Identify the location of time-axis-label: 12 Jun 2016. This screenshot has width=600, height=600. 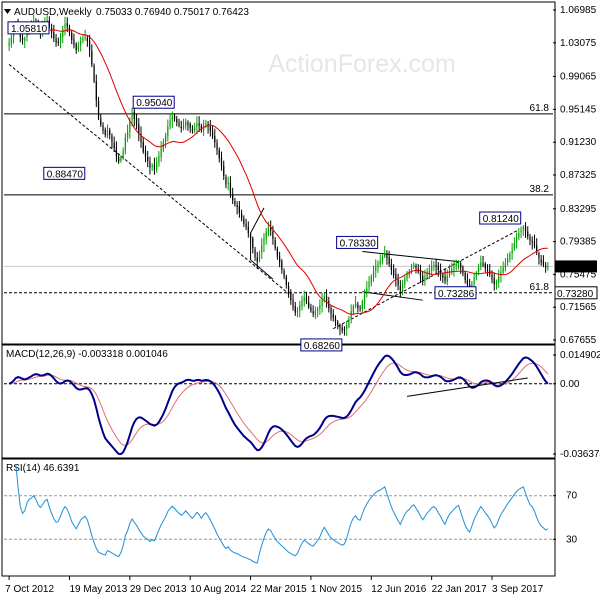
(398, 589).